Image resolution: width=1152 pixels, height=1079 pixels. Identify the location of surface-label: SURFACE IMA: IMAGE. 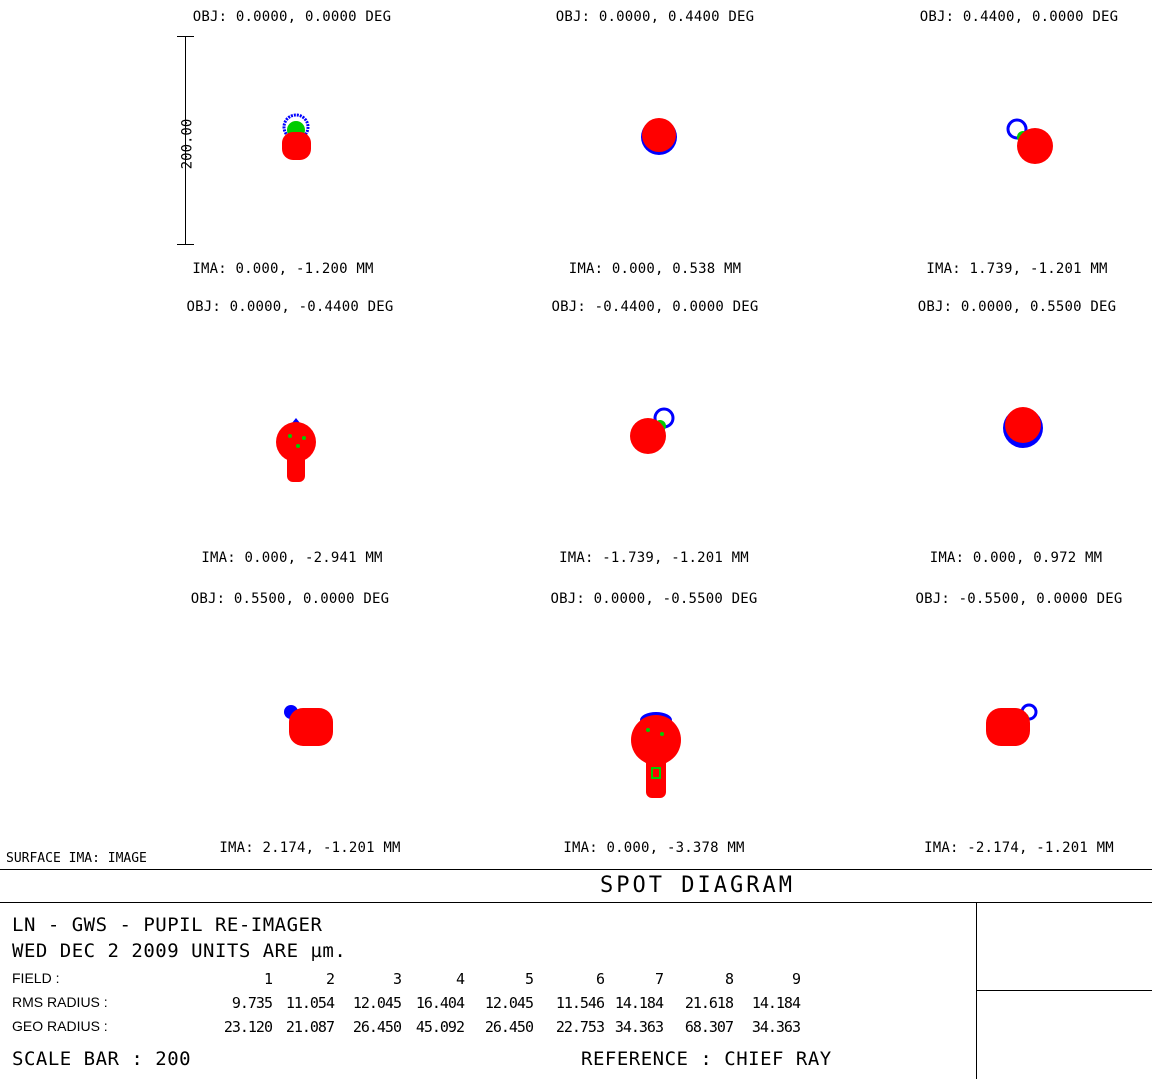
(76, 858).